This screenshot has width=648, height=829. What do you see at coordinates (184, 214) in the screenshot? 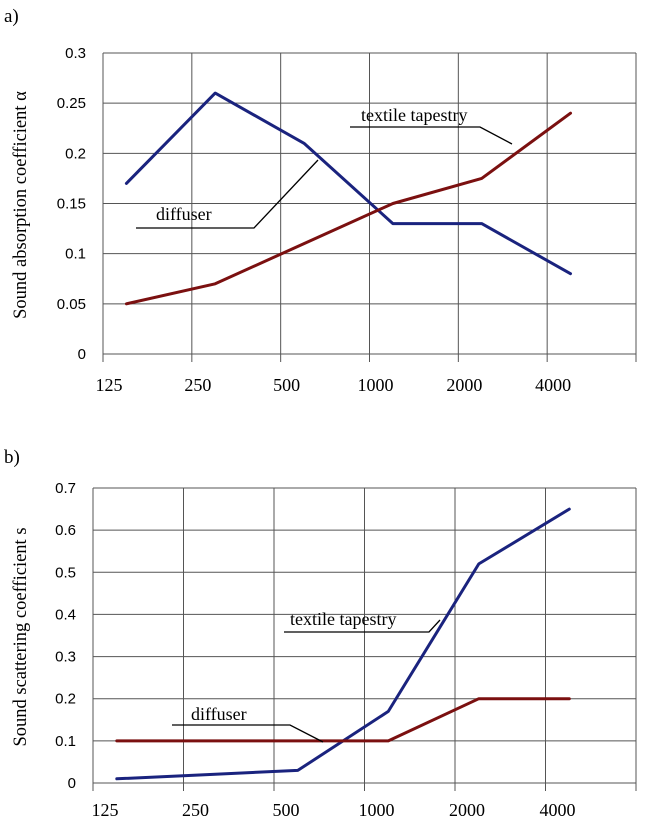
I see `panel-a-annotation-diffuser: diffuser` at bounding box center [184, 214].